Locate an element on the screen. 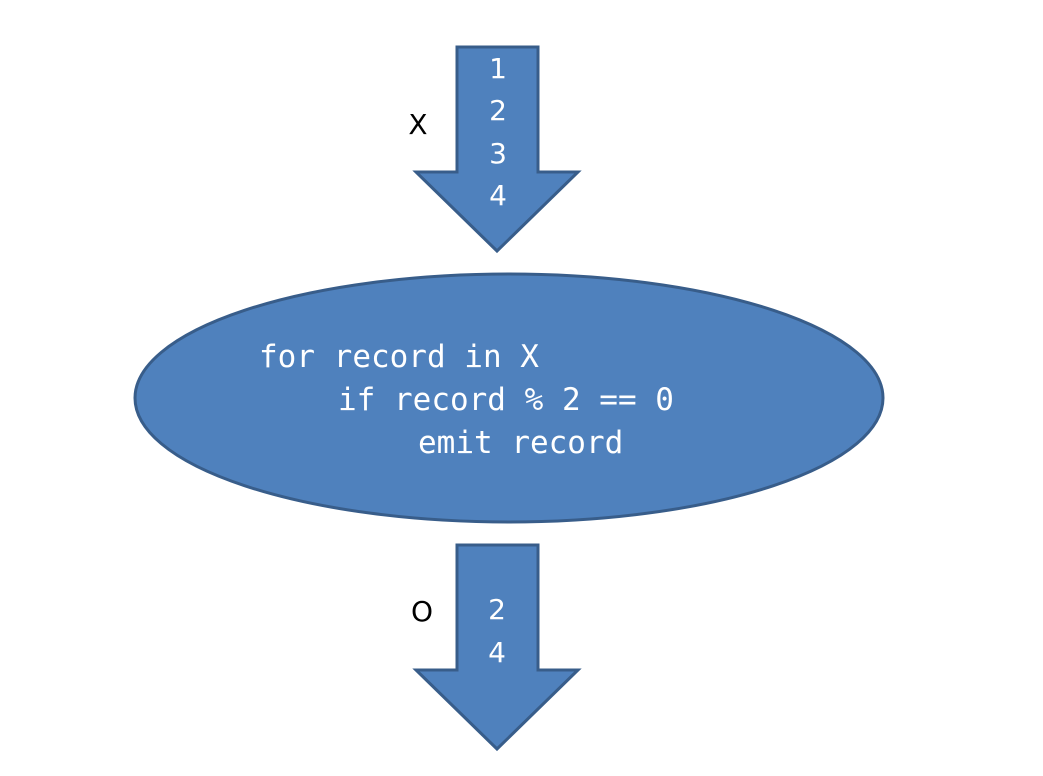 This screenshot has width=1043, height=776. code-line-for: for record in X is located at coordinates (399, 357).